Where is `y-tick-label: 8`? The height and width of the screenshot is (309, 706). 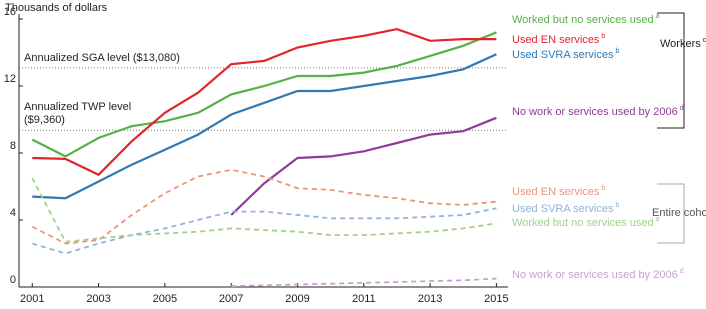
y-tick-label: 8 is located at coordinates (13, 146).